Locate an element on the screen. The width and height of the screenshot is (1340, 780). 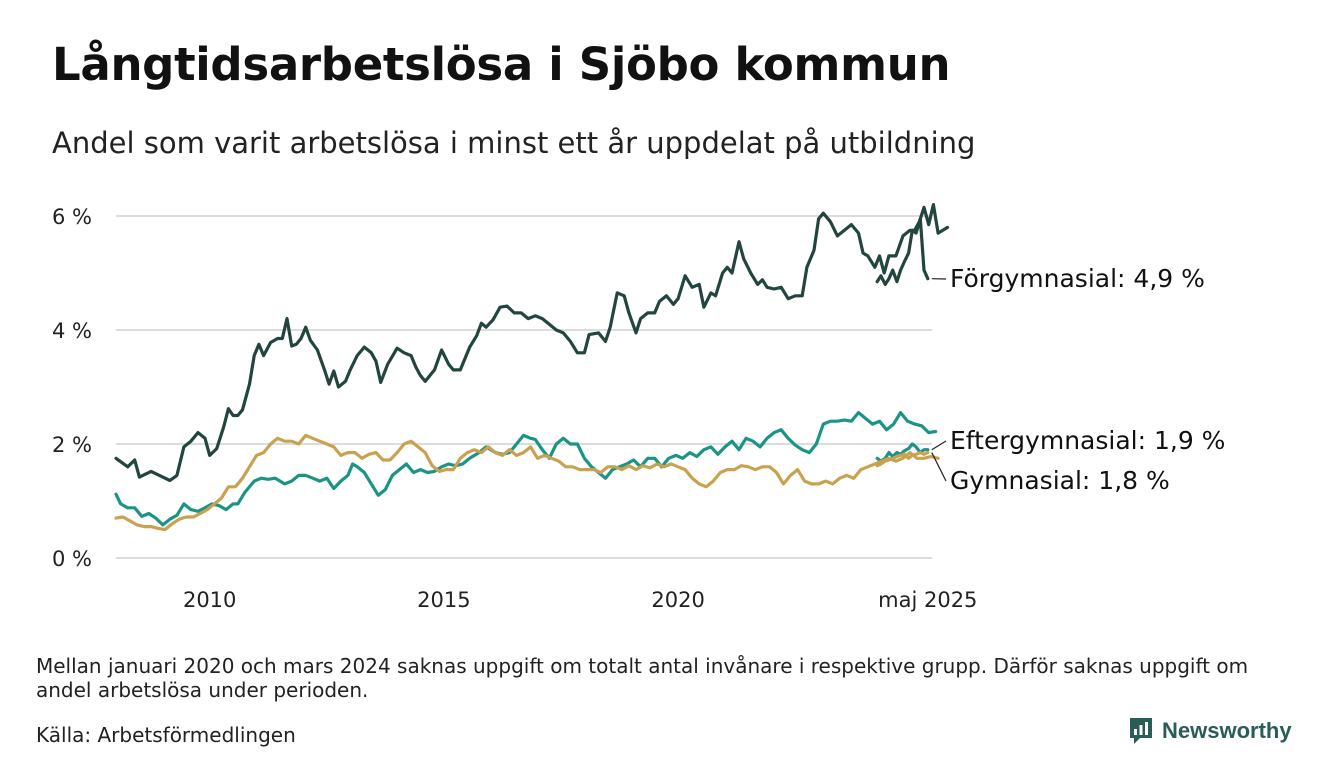
brand-name: Newsworthy is located at coordinates (1227, 730).